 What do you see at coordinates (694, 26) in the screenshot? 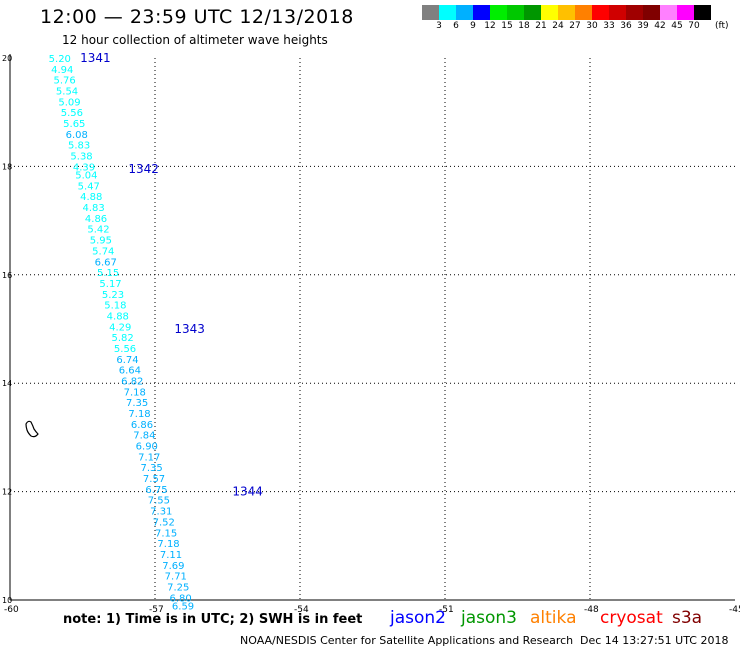
I see `legend-tick-label: 70` at bounding box center [694, 26].